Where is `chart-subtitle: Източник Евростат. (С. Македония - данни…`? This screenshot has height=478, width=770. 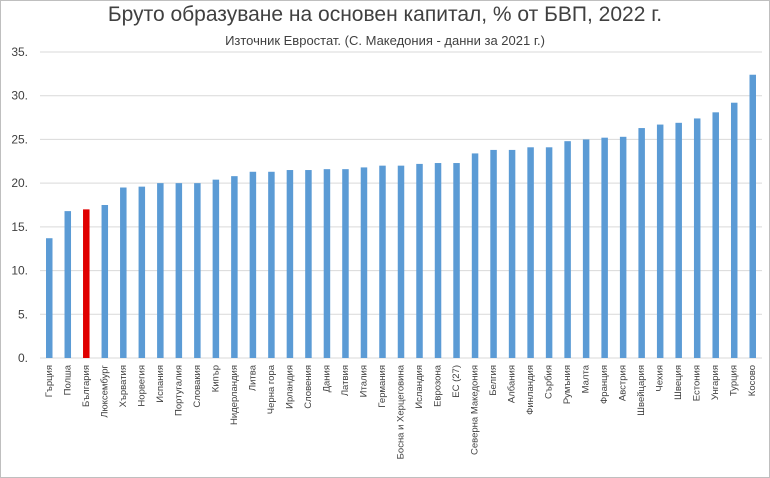
chart-subtitle: Източник Евростат. (С. Македония - данни… is located at coordinates (385, 40).